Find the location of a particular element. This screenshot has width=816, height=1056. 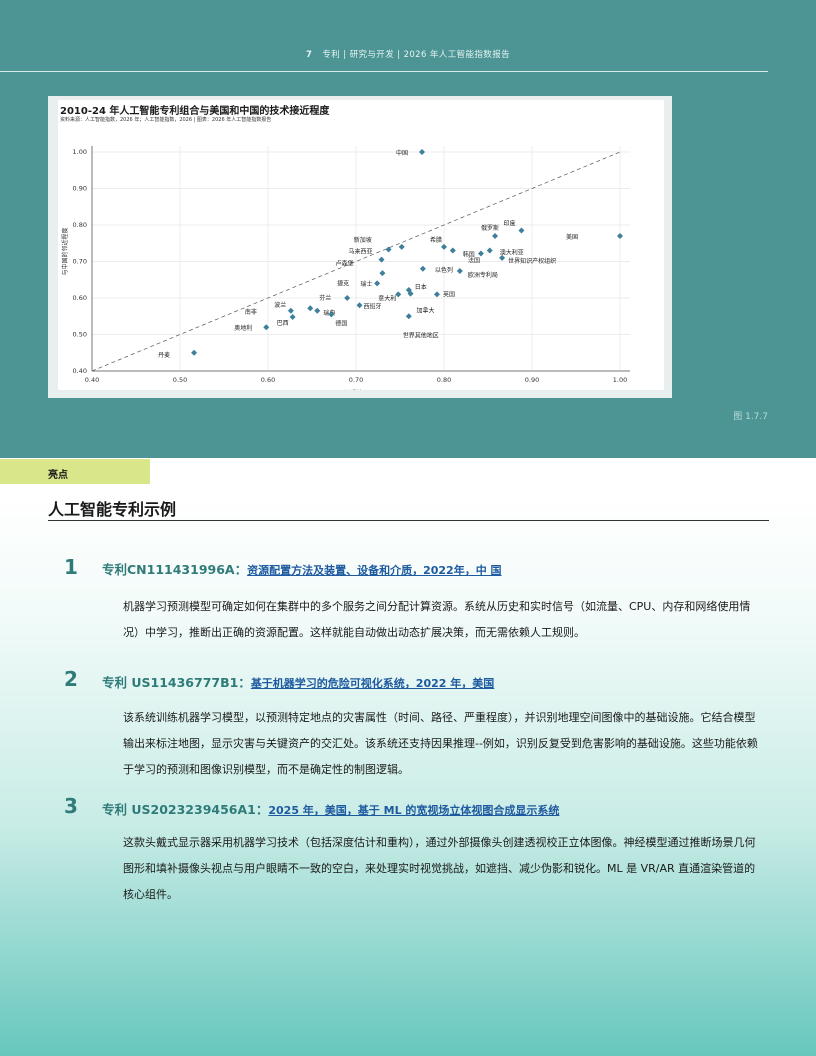

patent-id: 专利CN111431996A： is located at coordinates (175, 569).